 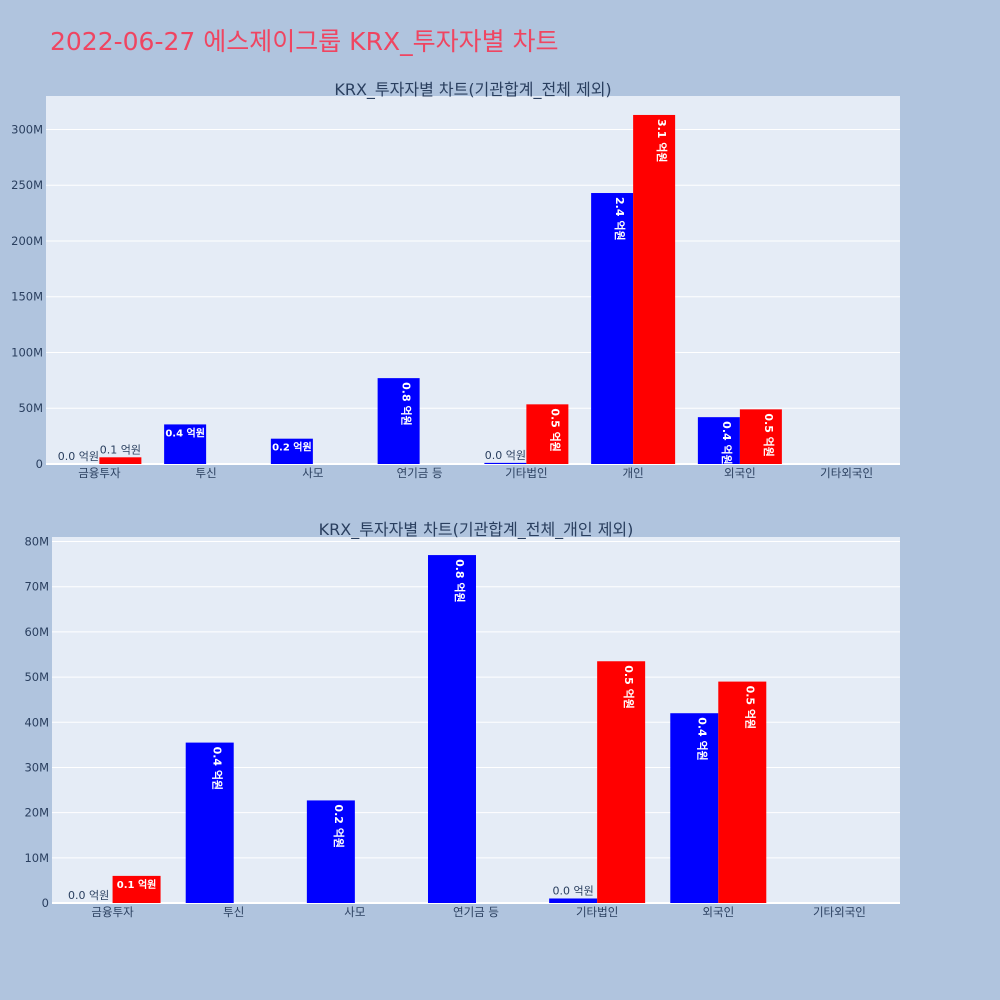 What do you see at coordinates (36, 587) in the screenshot?
I see `y-tick-label: 70M` at bounding box center [36, 587].